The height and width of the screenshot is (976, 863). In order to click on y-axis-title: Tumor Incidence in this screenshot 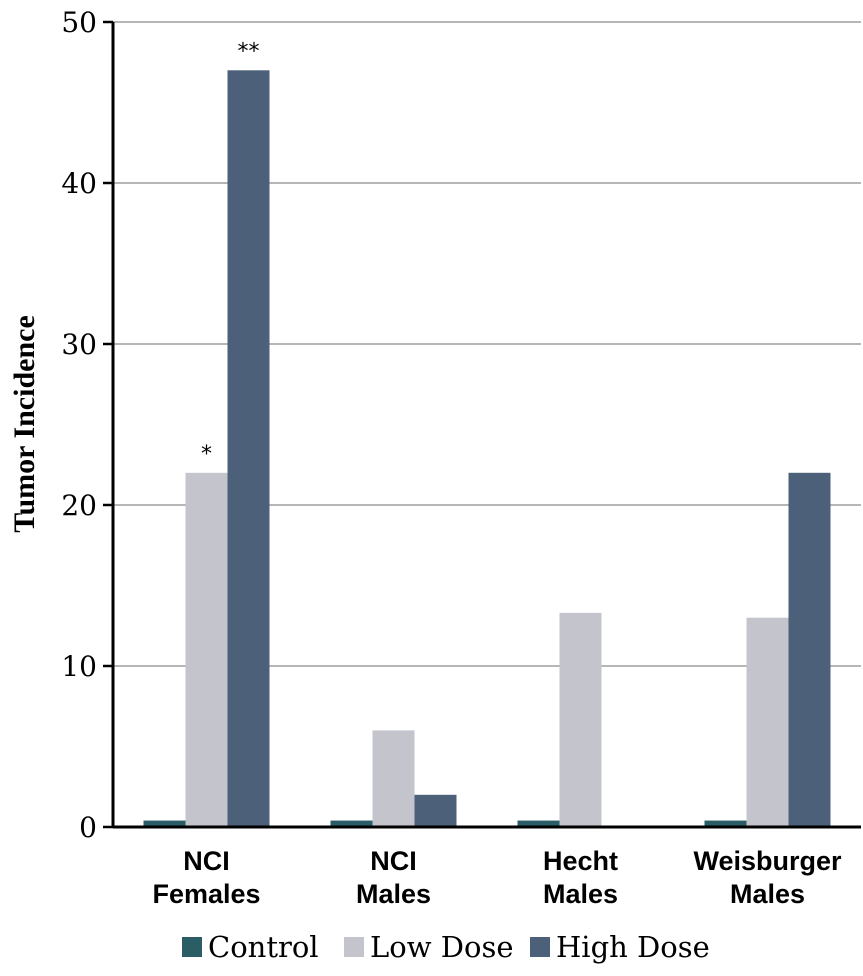, I will do `click(24, 424)`.